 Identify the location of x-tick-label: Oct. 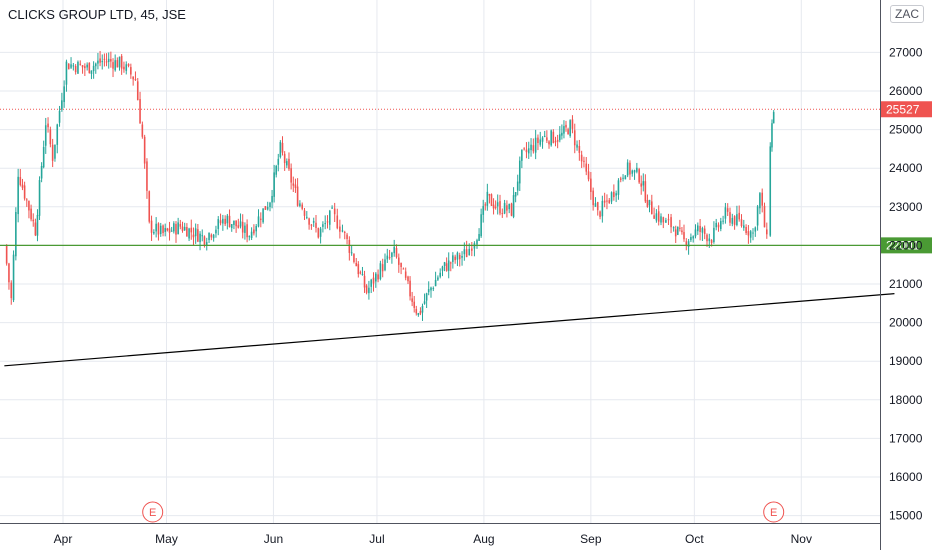
(694, 539).